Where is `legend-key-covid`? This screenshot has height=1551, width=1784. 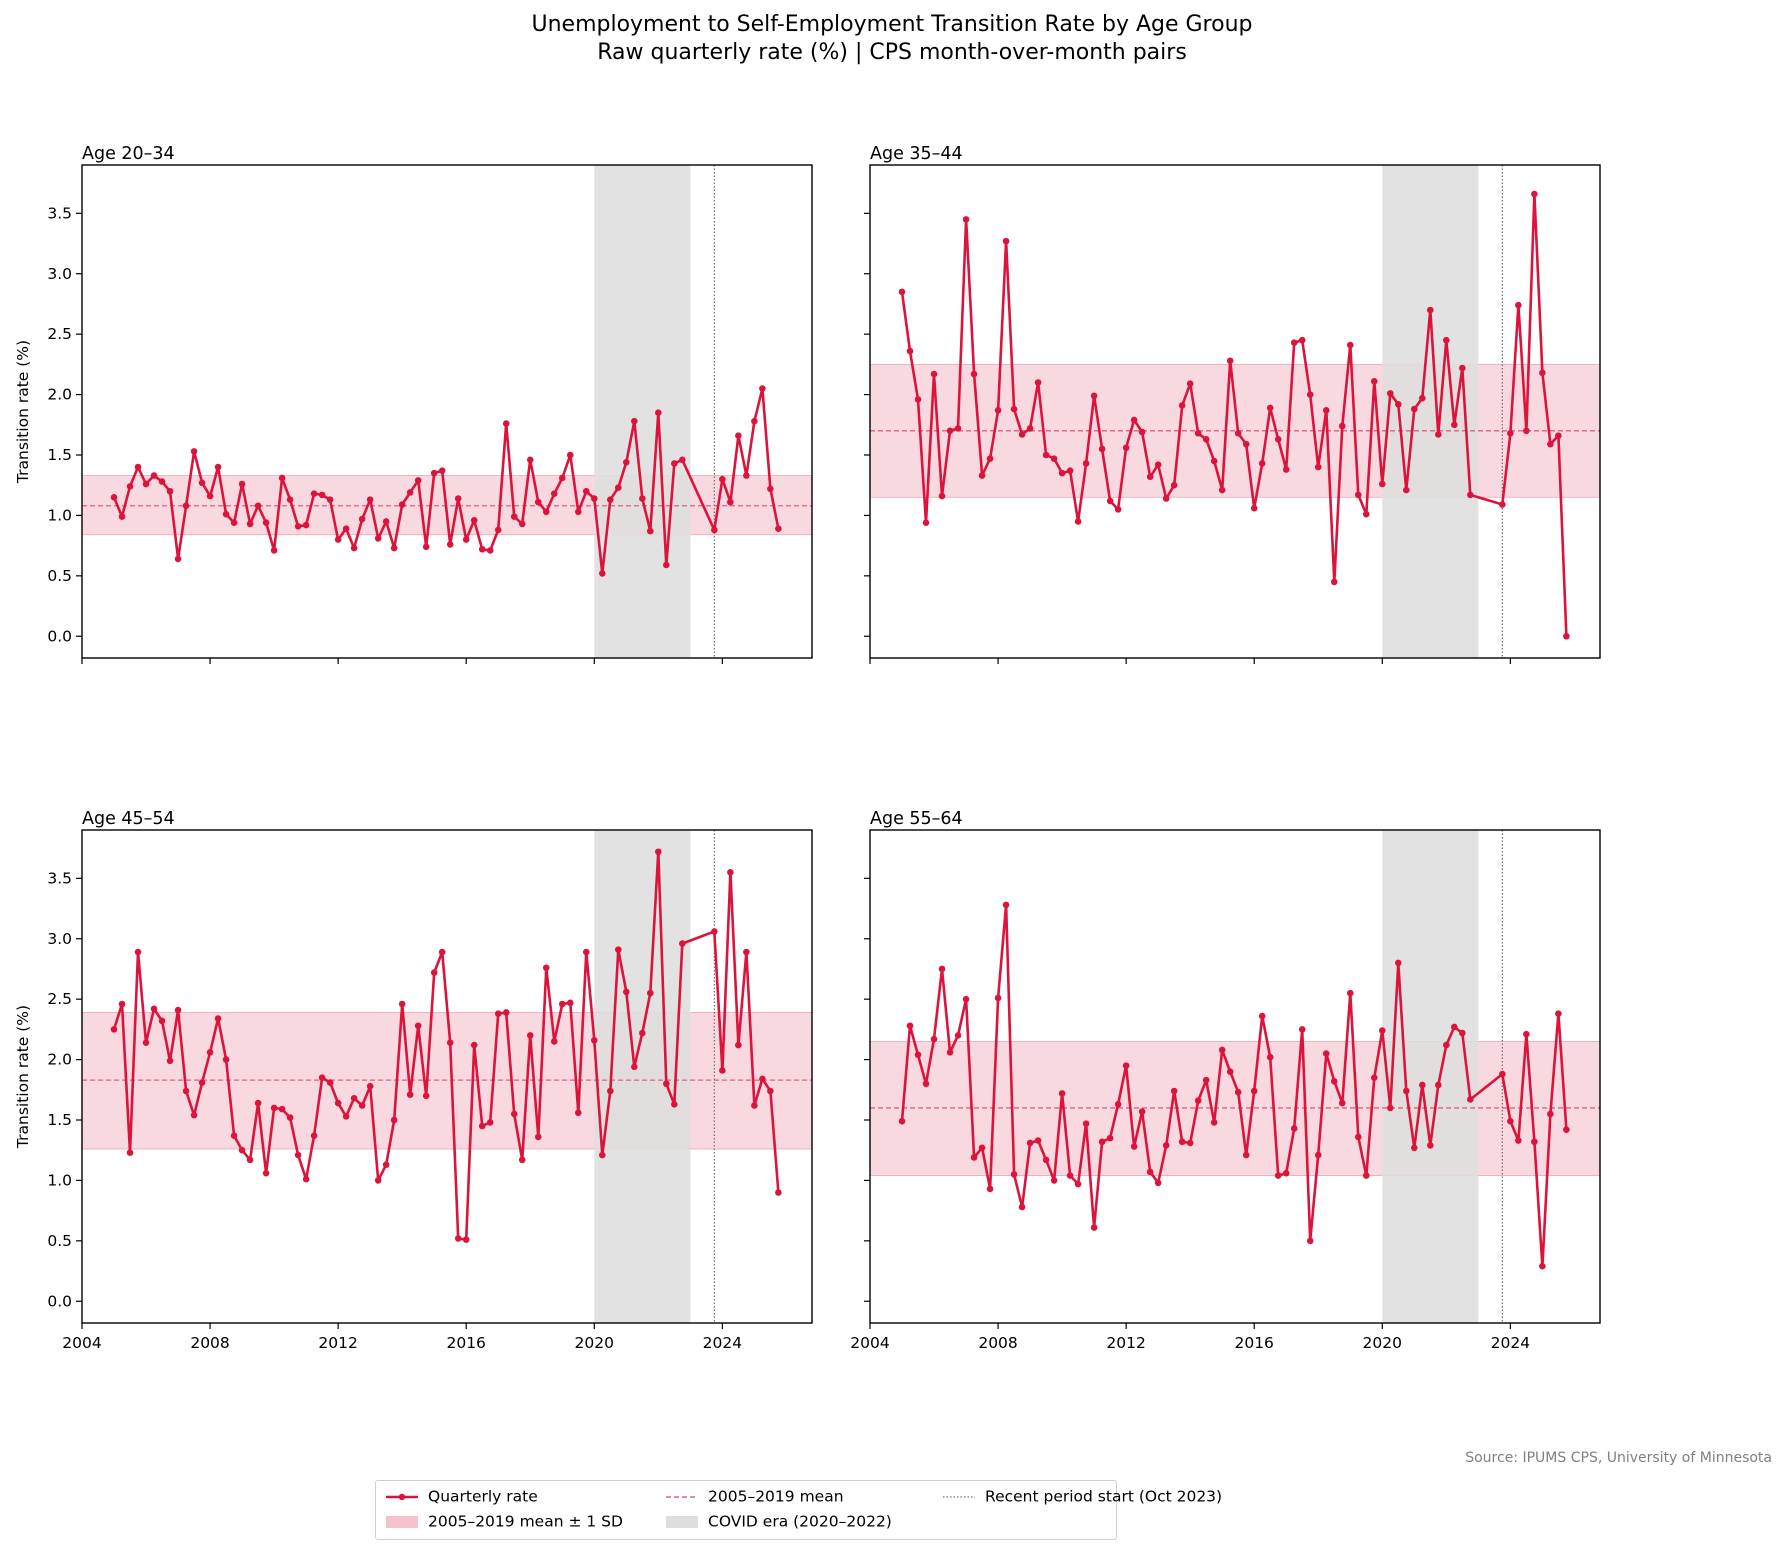
legend-key-covid is located at coordinates (682, 1521).